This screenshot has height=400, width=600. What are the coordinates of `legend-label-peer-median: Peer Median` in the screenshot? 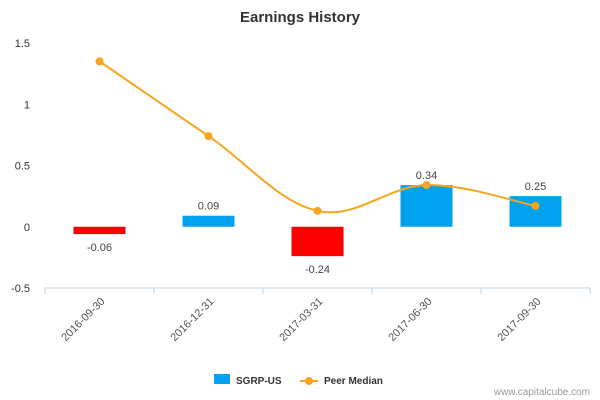 It's located at (353, 381).